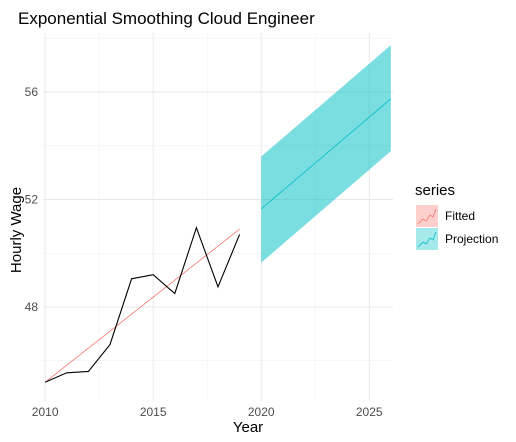 The image size is (516, 442). Describe the element at coordinates (32, 307) in the screenshot. I see `y-tick-label: 48` at that location.